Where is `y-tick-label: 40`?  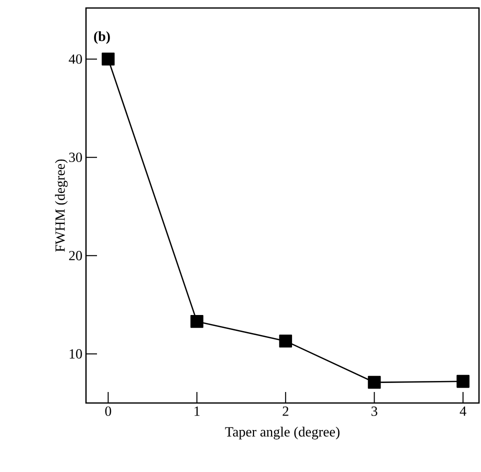
y-tick-label: 40 is located at coordinates (75, 59).